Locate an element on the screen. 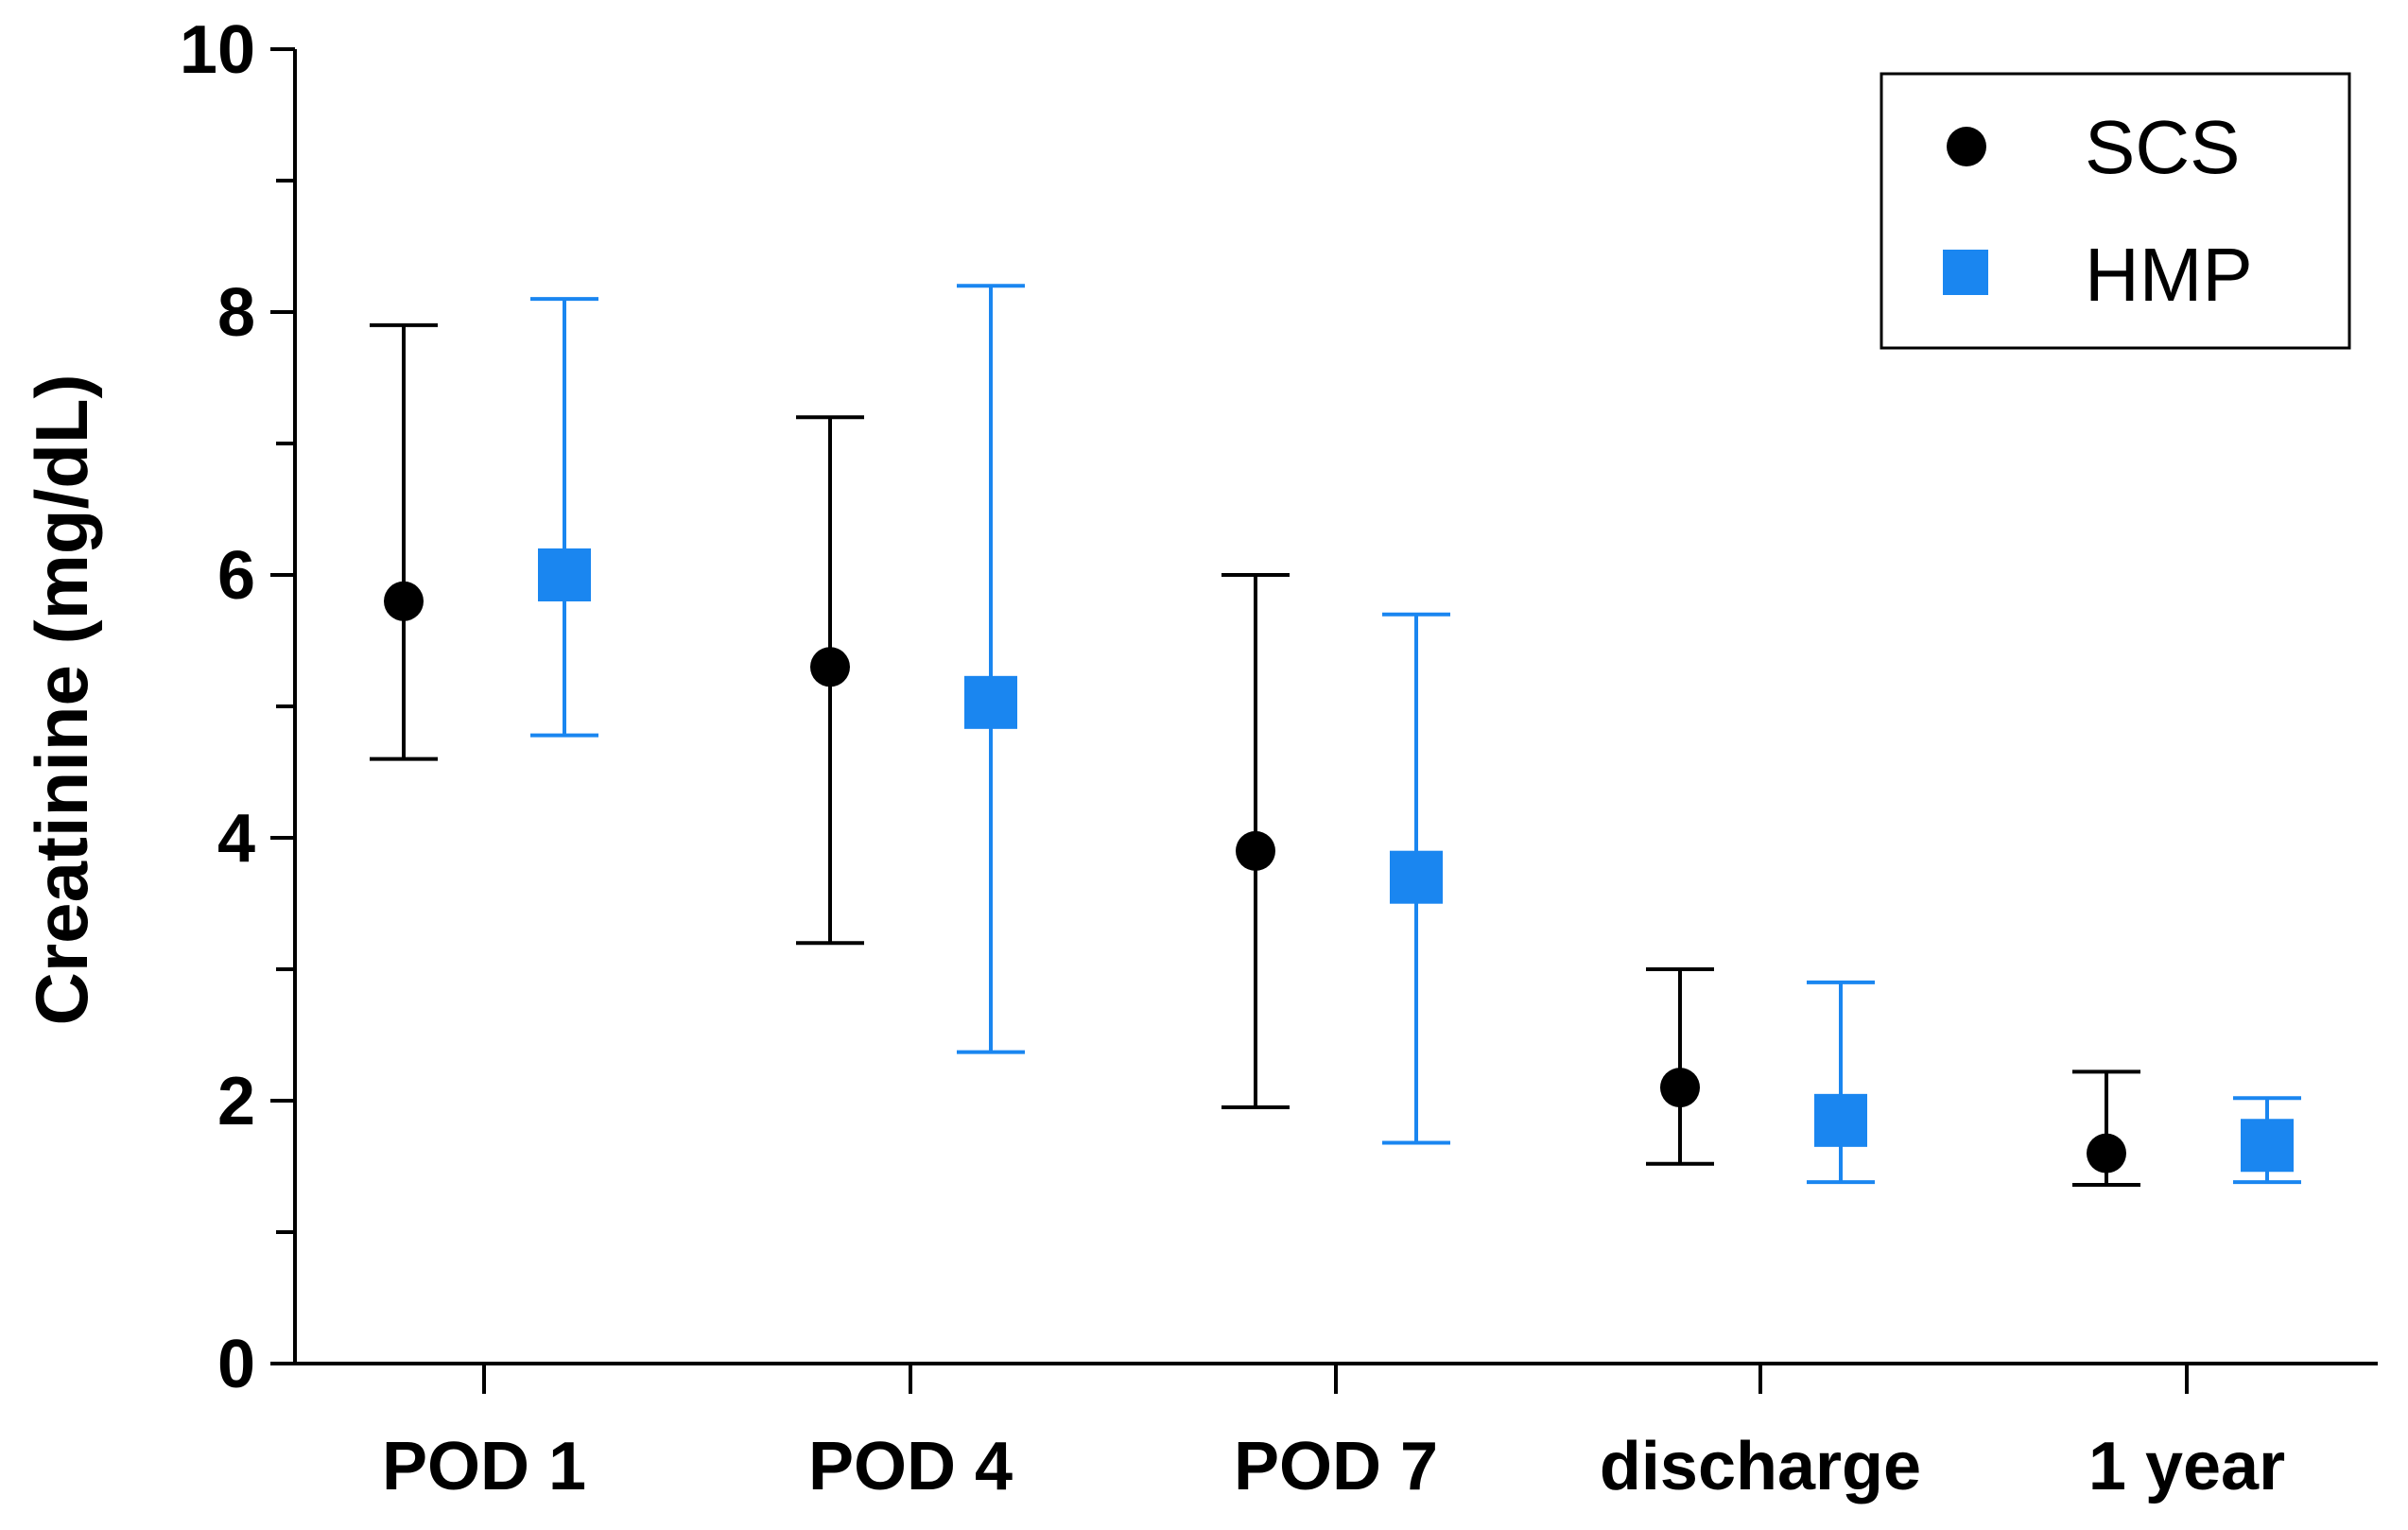  x-tick-label: discharge is located at coordinates (1760, 1466).